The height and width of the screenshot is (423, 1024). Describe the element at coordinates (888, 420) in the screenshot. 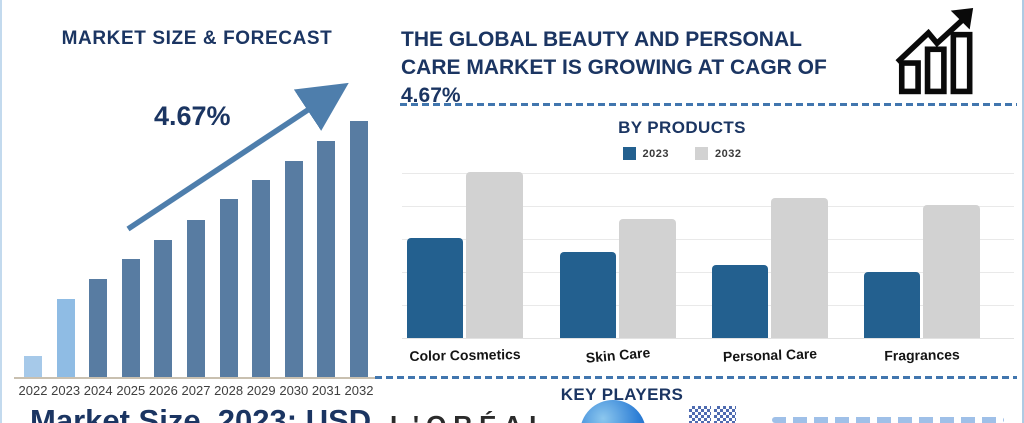

I see `partial-text-logo-light-blue` at that location.